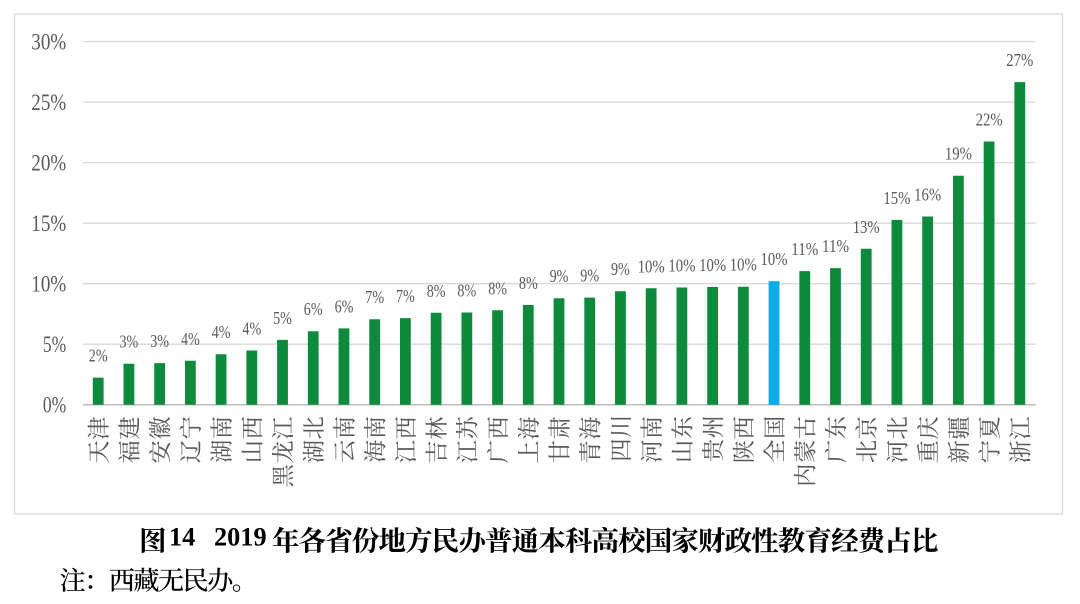  Describe the element at coordinates (54, 405) in the screenshot. I see `svg-text: 0%` at that location.